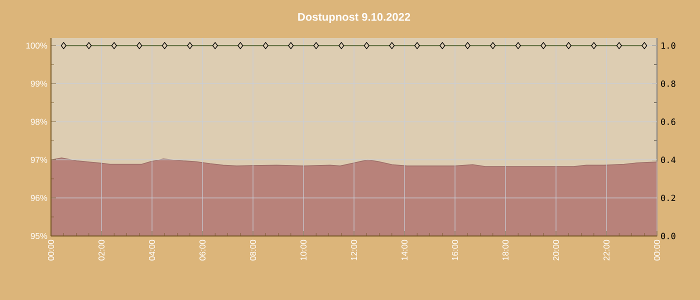  I want to click on x-tick-label: 22:00, so click(607, 250).